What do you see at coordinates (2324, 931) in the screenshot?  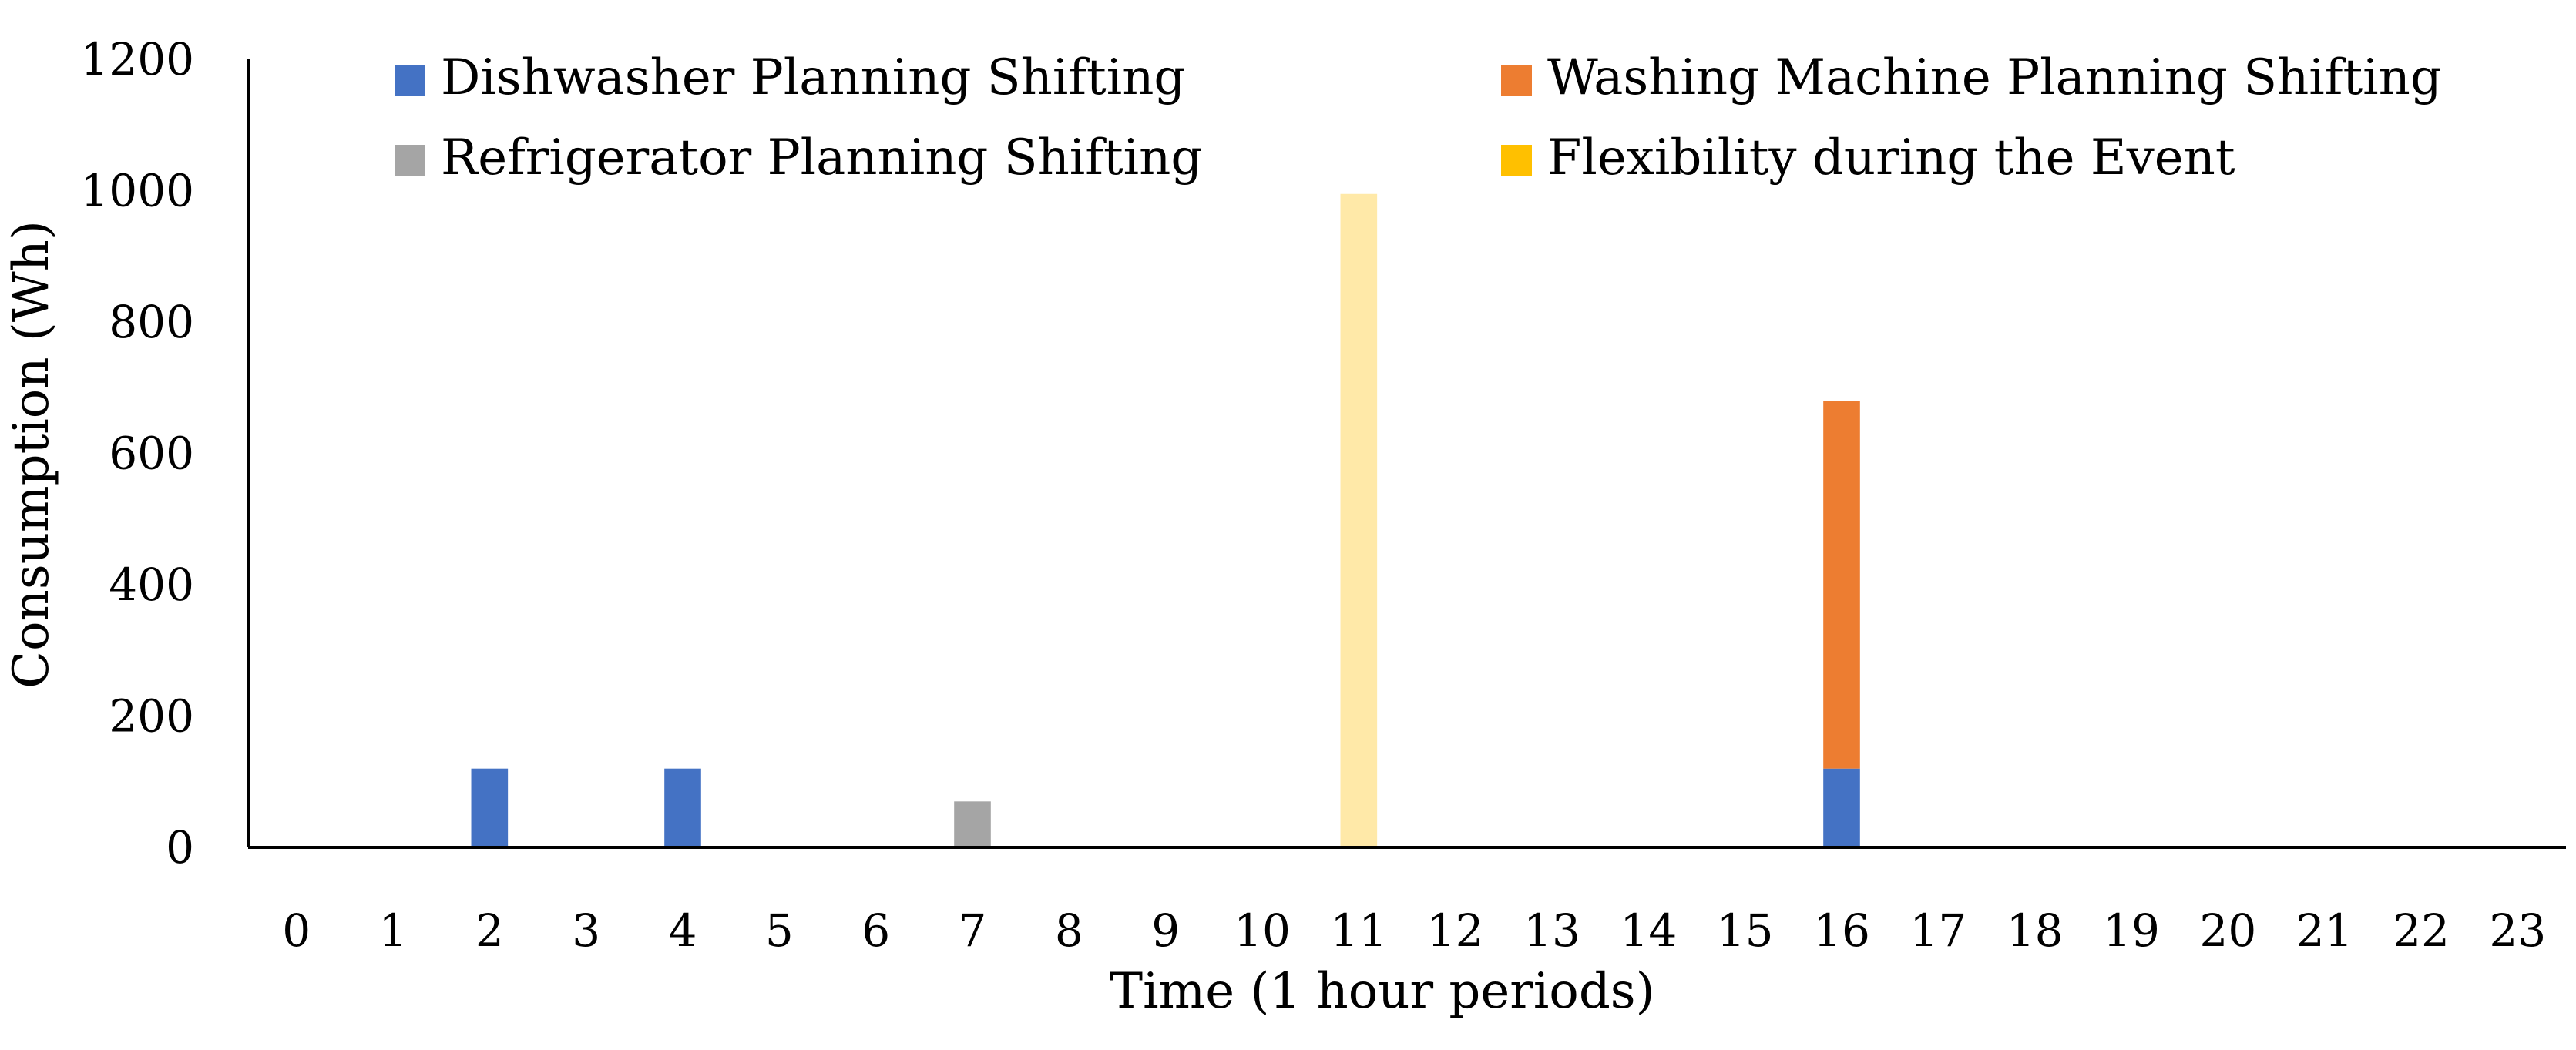 I see `x-tick-label: 21` at bounding box center [2324, 931].